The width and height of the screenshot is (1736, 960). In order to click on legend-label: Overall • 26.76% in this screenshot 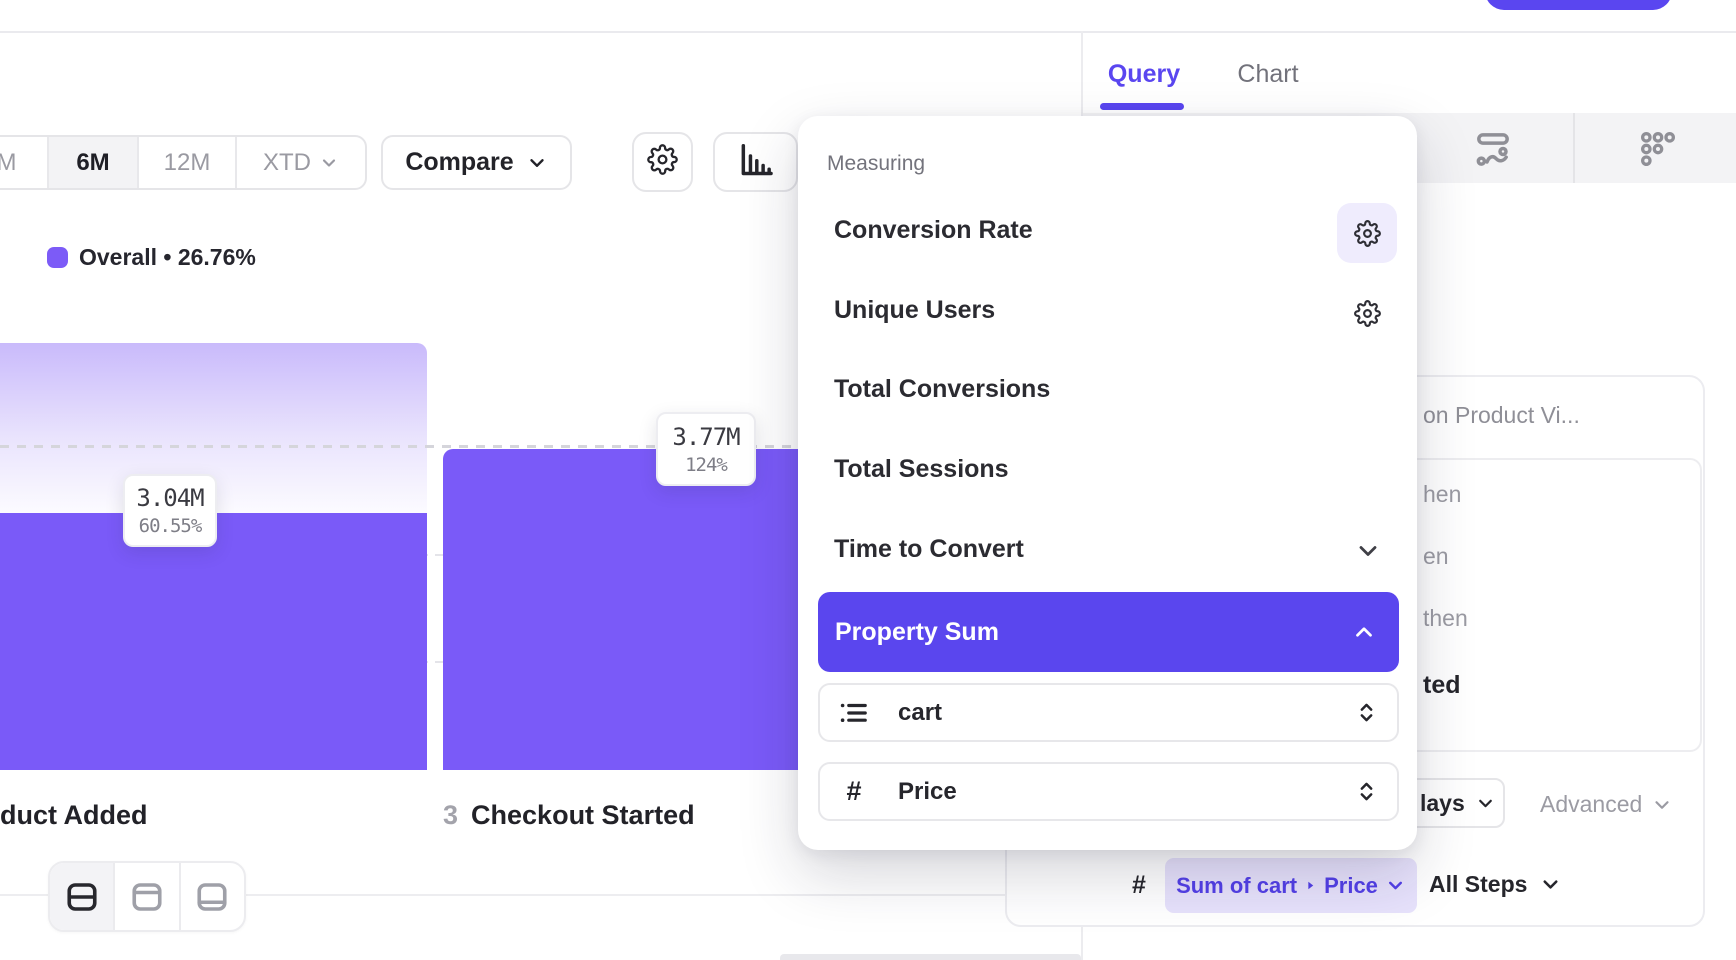, I will do `click(167, 257)`.